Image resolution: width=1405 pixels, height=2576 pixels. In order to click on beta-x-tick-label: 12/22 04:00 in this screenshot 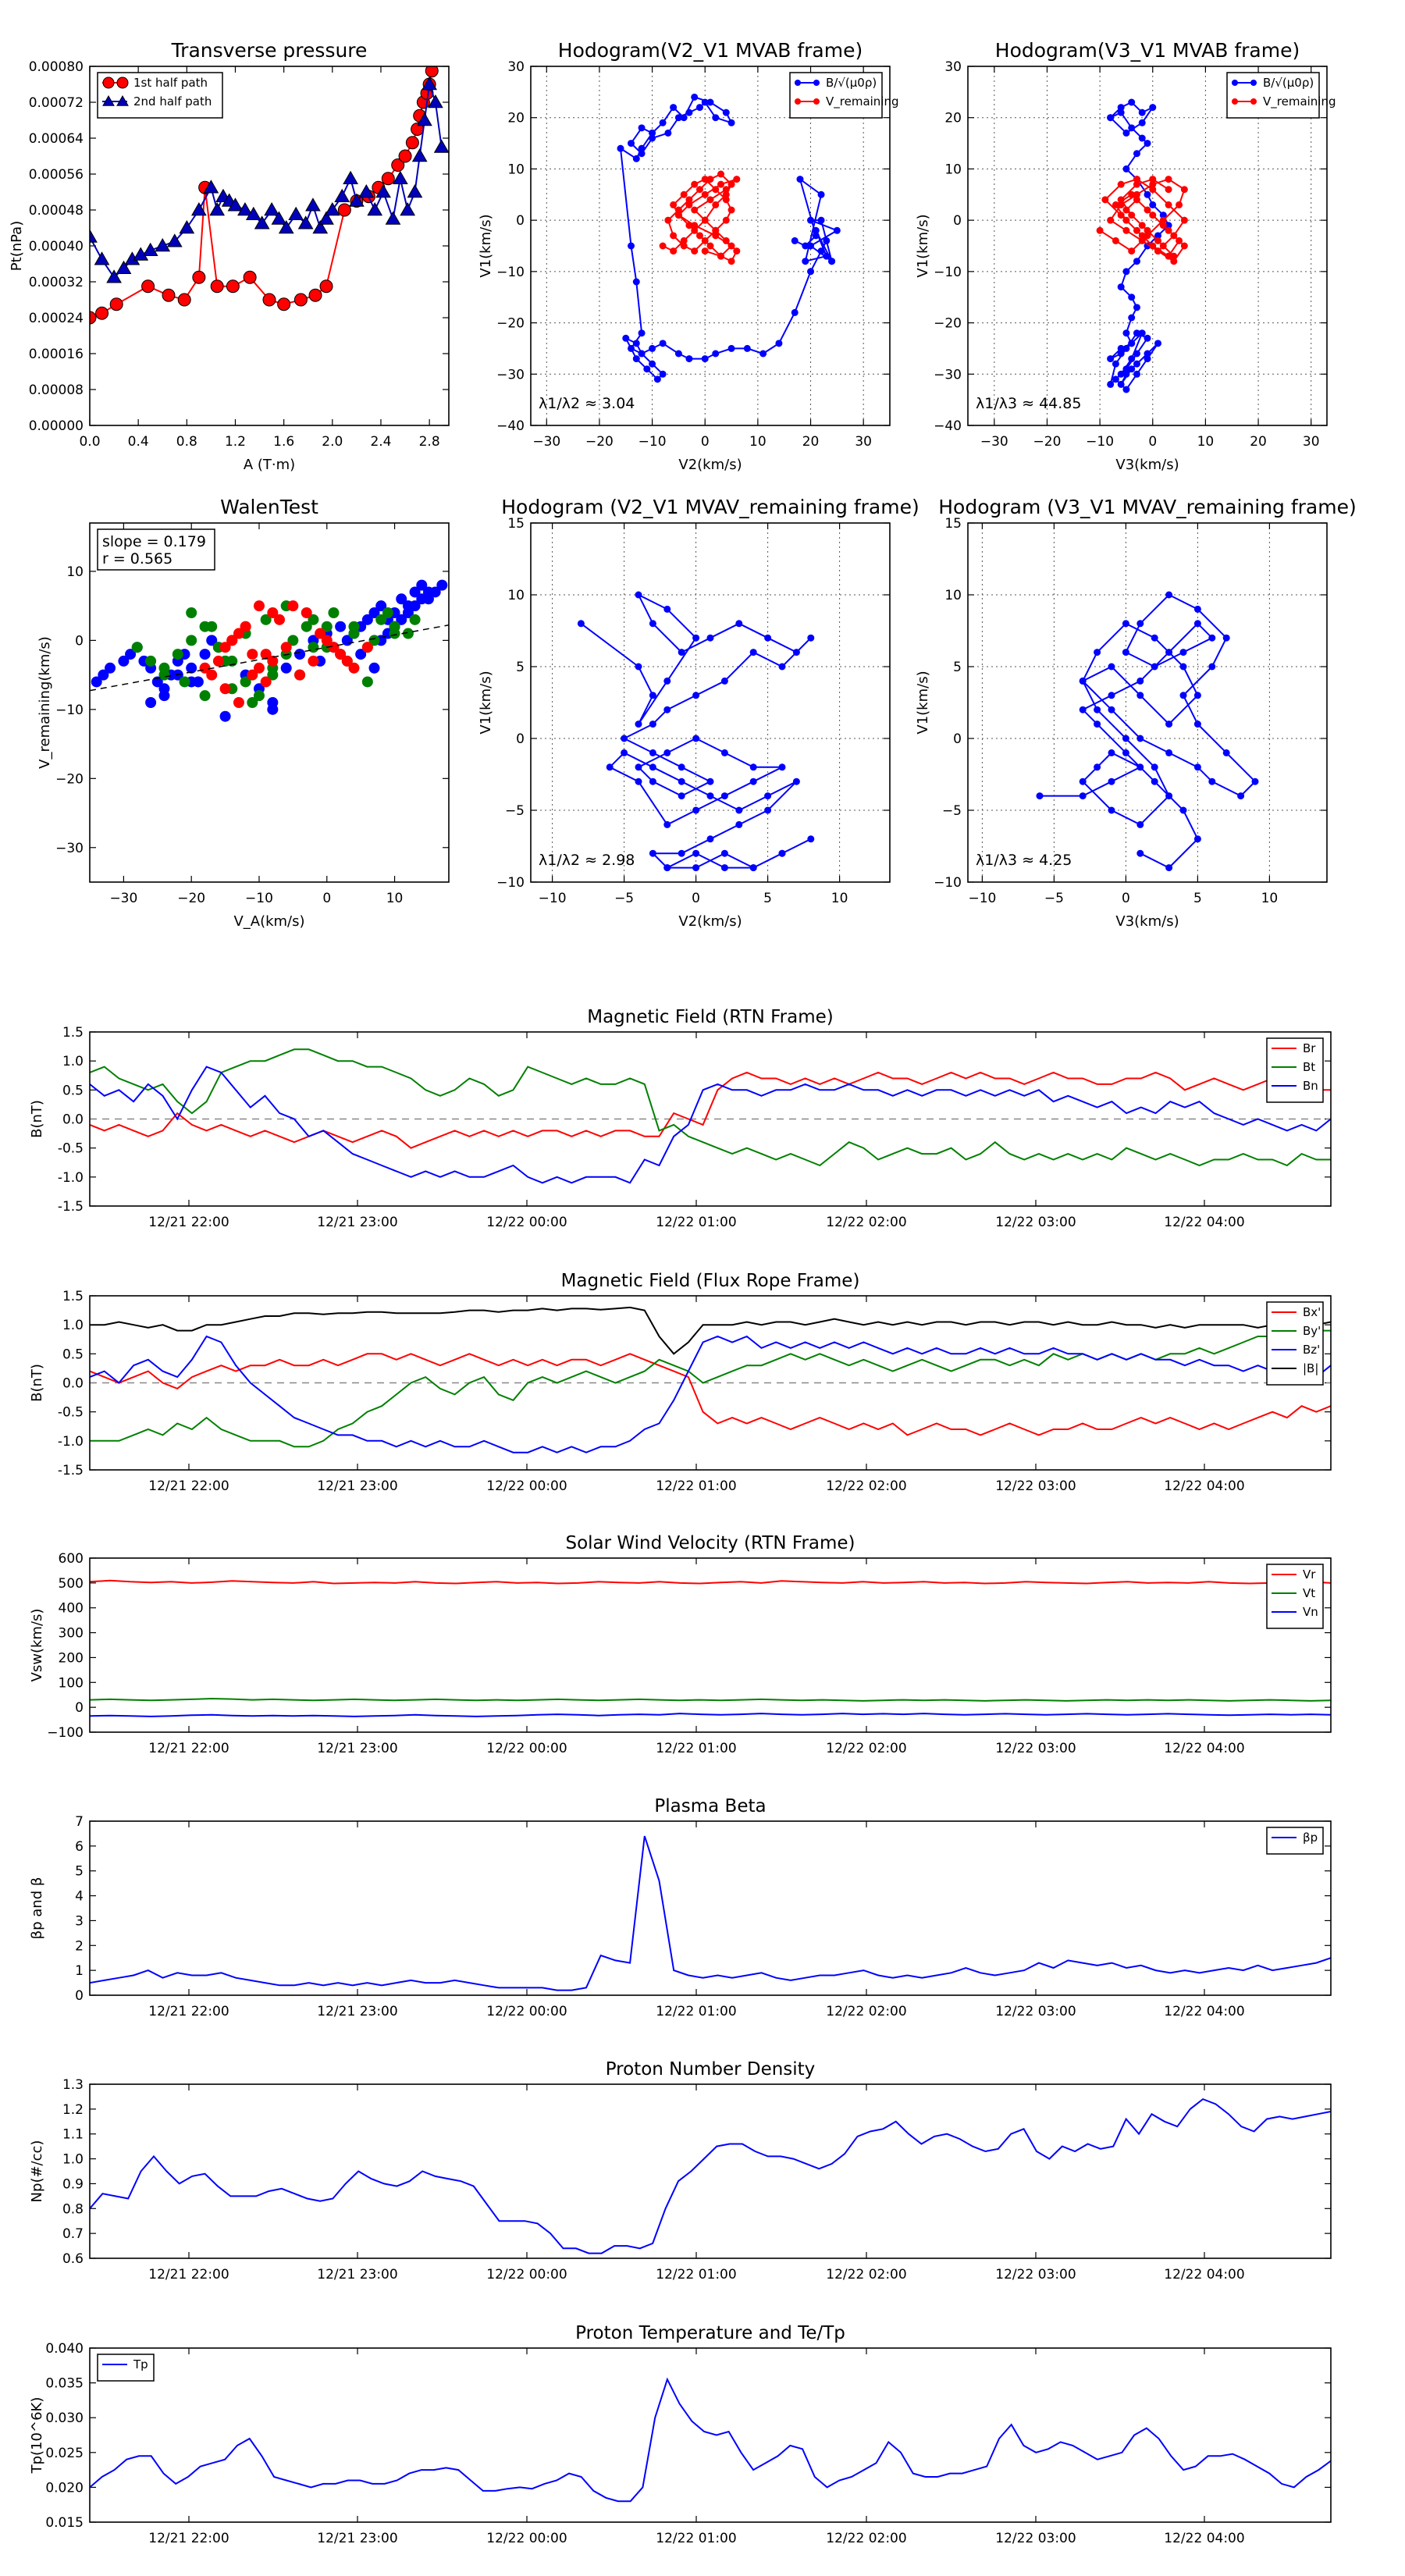, I will do `click(1204, 2011)`.